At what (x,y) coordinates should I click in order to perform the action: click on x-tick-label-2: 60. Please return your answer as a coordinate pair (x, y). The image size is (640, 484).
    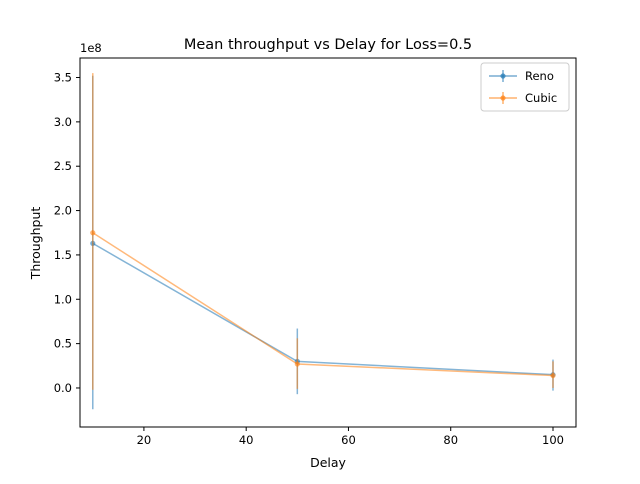
    Looking at the image, I should click on (348, 440).